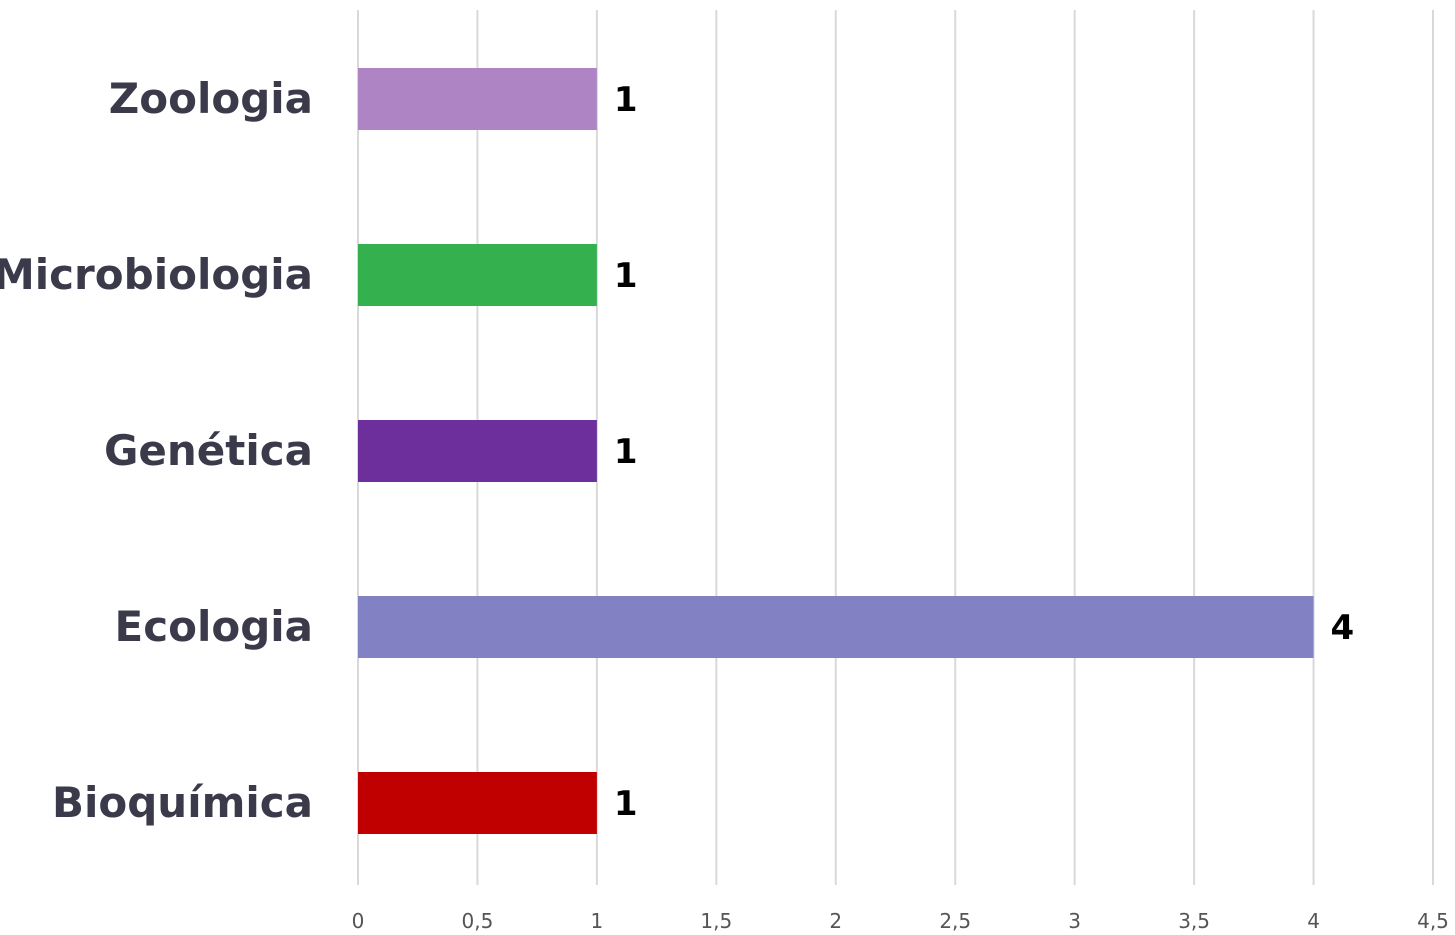 The height and width of the screenshot is (935, 1455). Describe the element at coordinates (1313, 921) in the screenshot. I see `x-tick-label-8: 4` at that location.